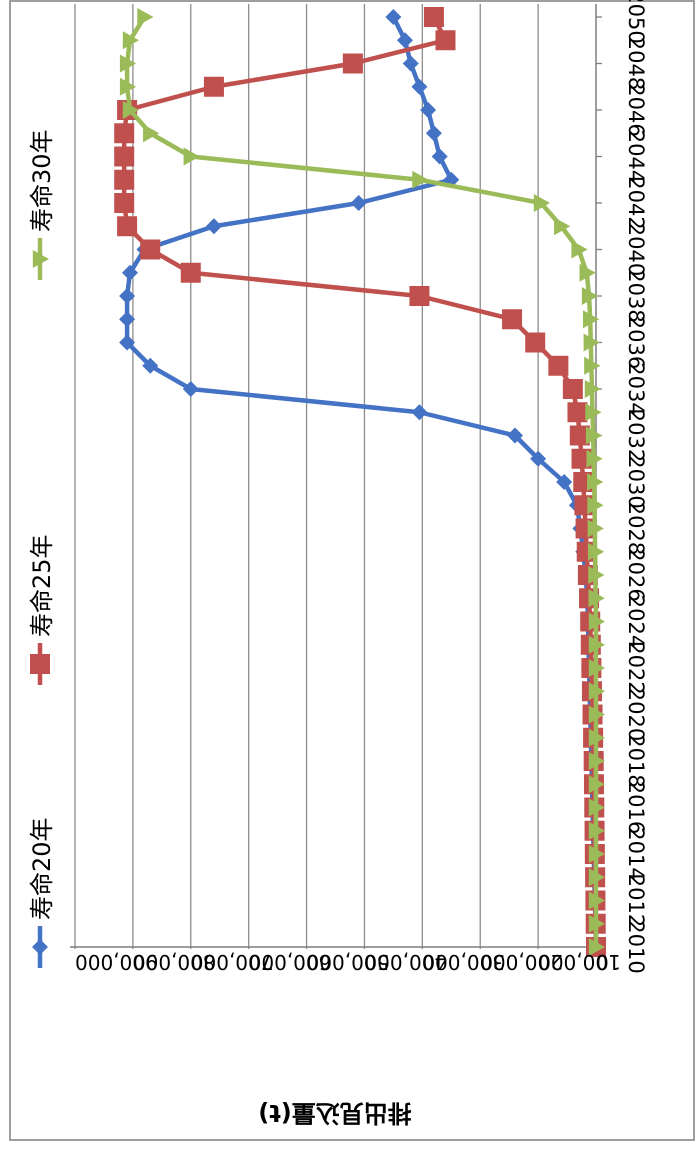 This screenshot has height=1153, width=696. I want to click on x-tick-label: 2014, so click(636, 853).